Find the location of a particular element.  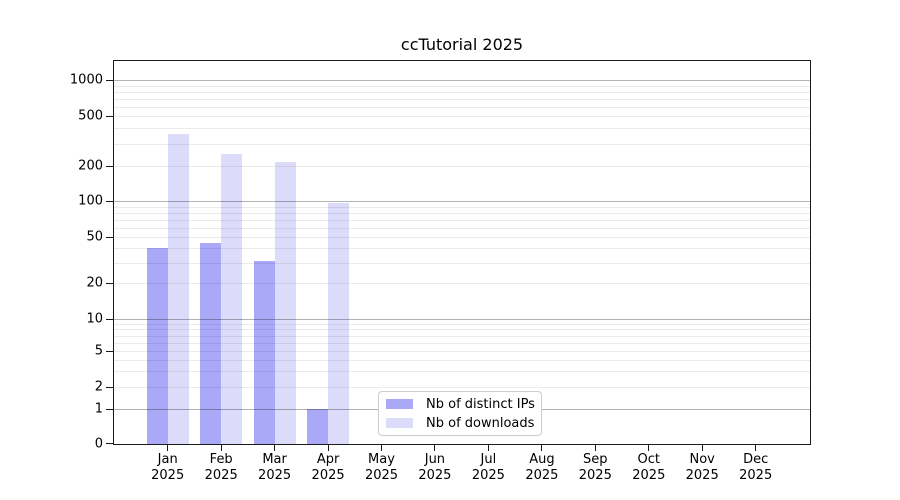

y-tick-label: 10 is located at coordinates (94, 319).